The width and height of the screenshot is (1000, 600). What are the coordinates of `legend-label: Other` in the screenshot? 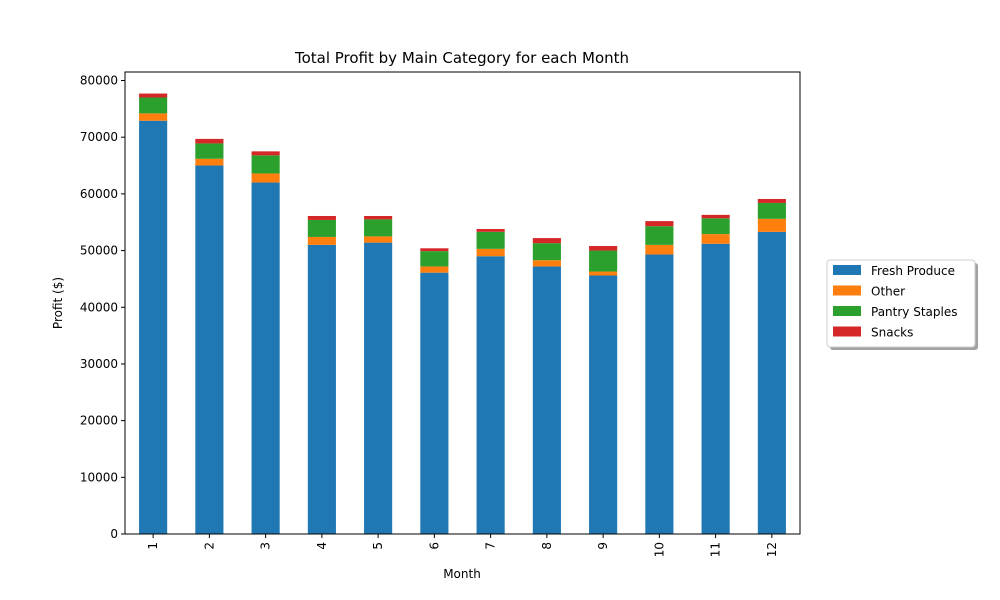 It's located at (888, 292).